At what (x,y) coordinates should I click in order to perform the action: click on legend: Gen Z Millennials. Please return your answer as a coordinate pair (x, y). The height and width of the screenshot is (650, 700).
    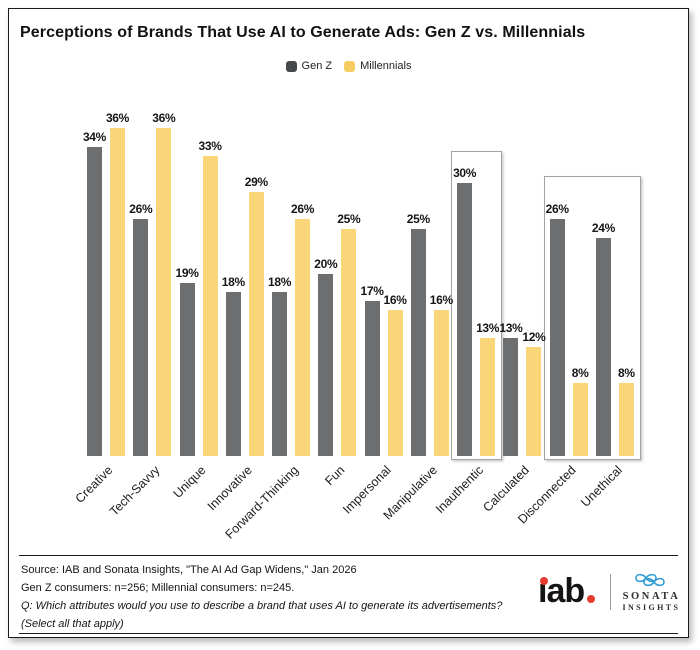
    Looking at the image, I should click on (348, 66).